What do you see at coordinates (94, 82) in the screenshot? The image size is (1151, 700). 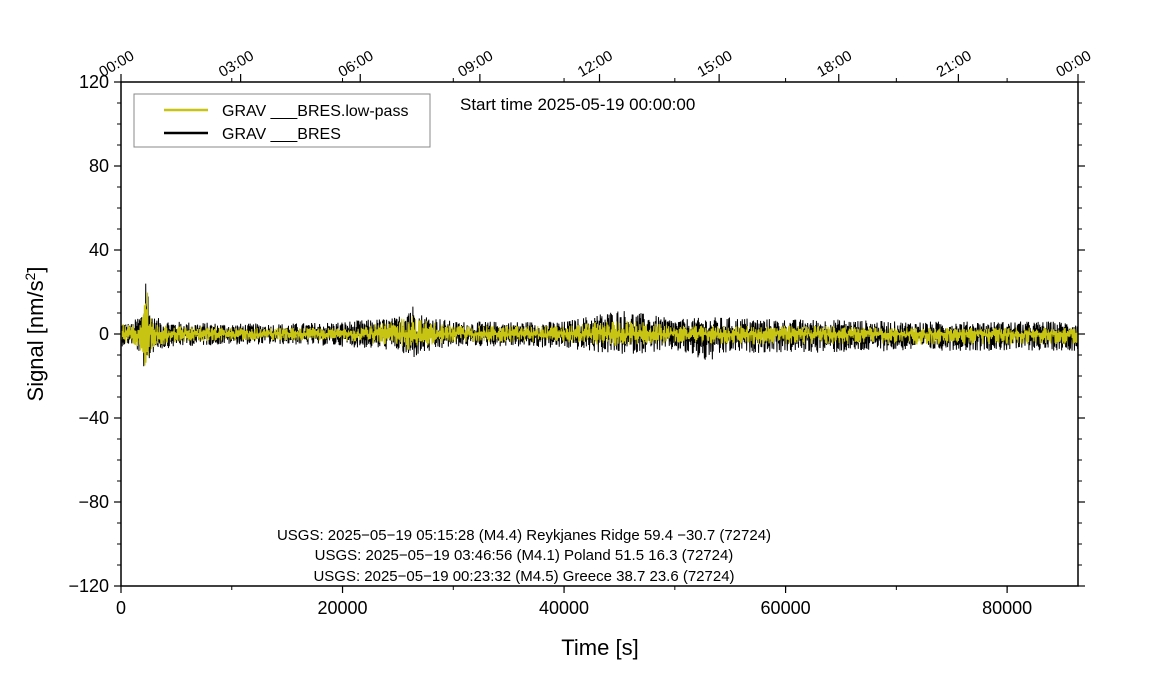 I see `y-tick-label: 120` at bounding box center [94, 82].